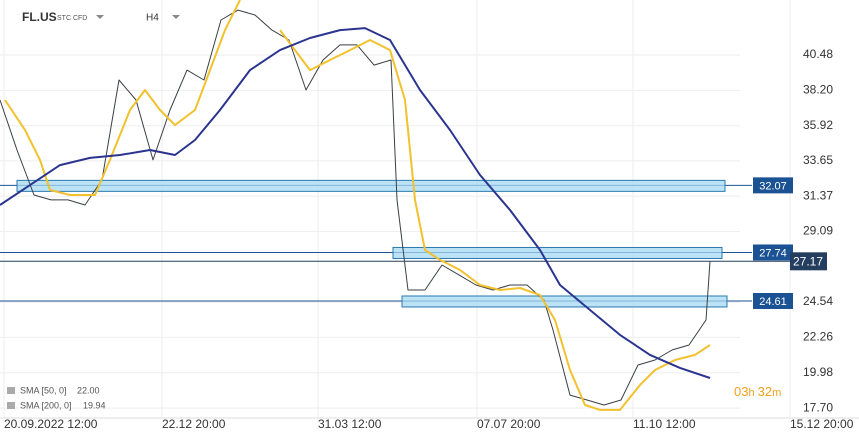 The image size is (859, 439). Describe the element at coordinates (88, 390) in the screenshot. I see `legend-value: 22.00` at that location.